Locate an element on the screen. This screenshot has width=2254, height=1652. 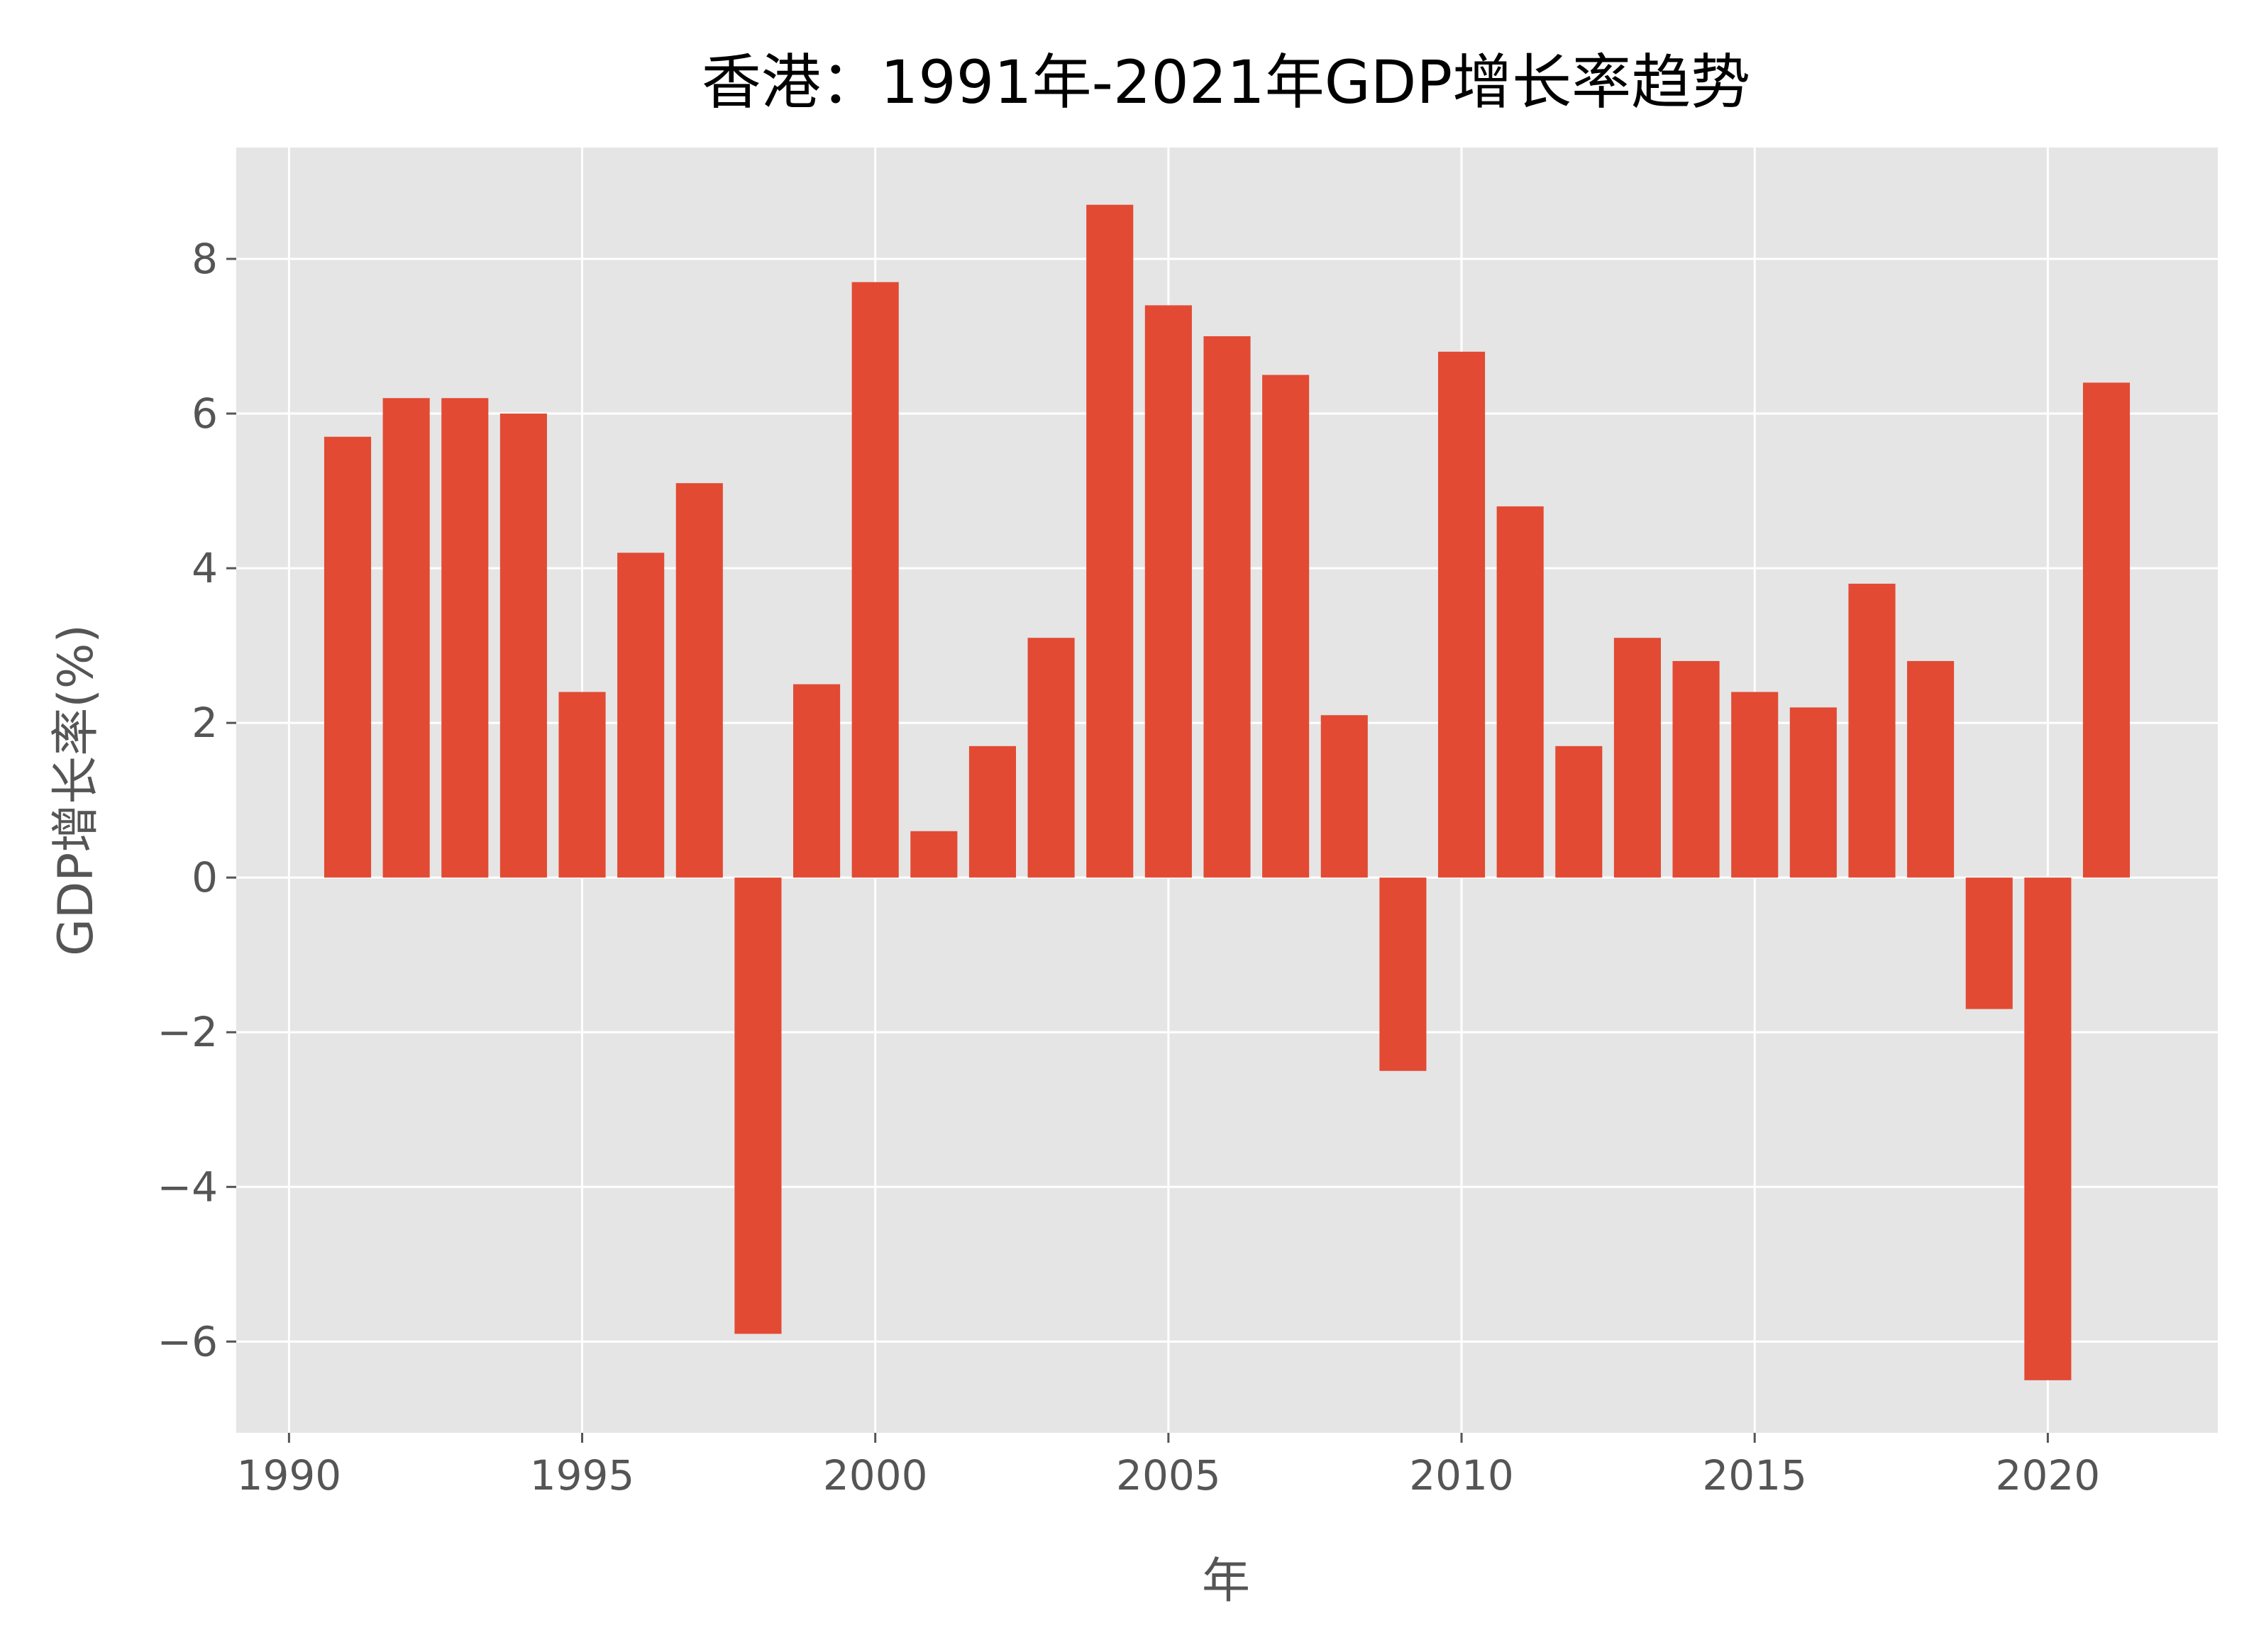
y-tick-label: 0 is located at coordinates (205, 877).